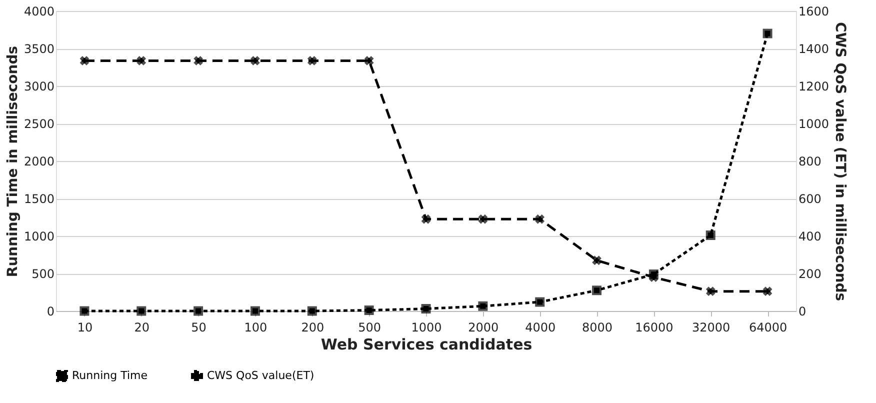  Describe the element at coordinates (540, 327) in the screenshot. I see `x-tick-label: 4000` at that location.